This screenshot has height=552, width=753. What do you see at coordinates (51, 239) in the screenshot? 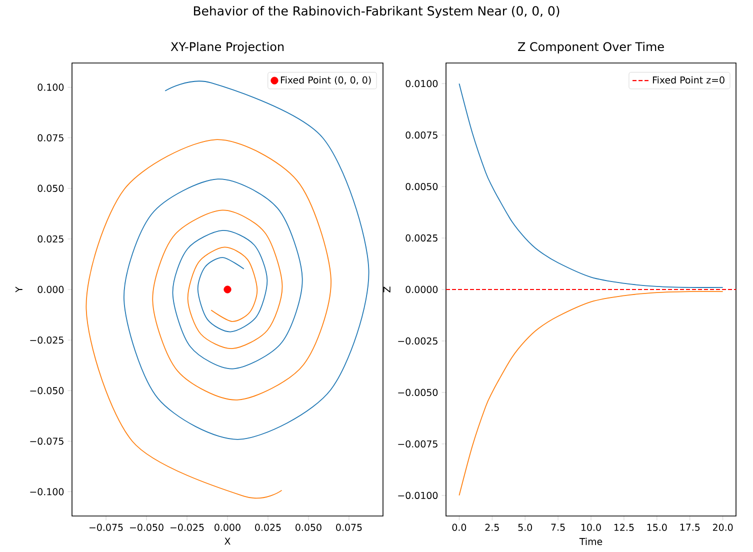
I see `y-tick-label: 0.025` at bounding box center [51, 239].